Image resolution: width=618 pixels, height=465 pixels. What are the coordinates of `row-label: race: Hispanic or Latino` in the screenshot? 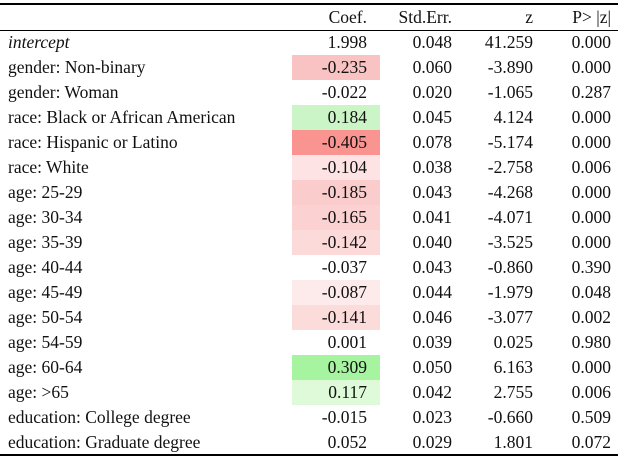 It's located at (93, 142).